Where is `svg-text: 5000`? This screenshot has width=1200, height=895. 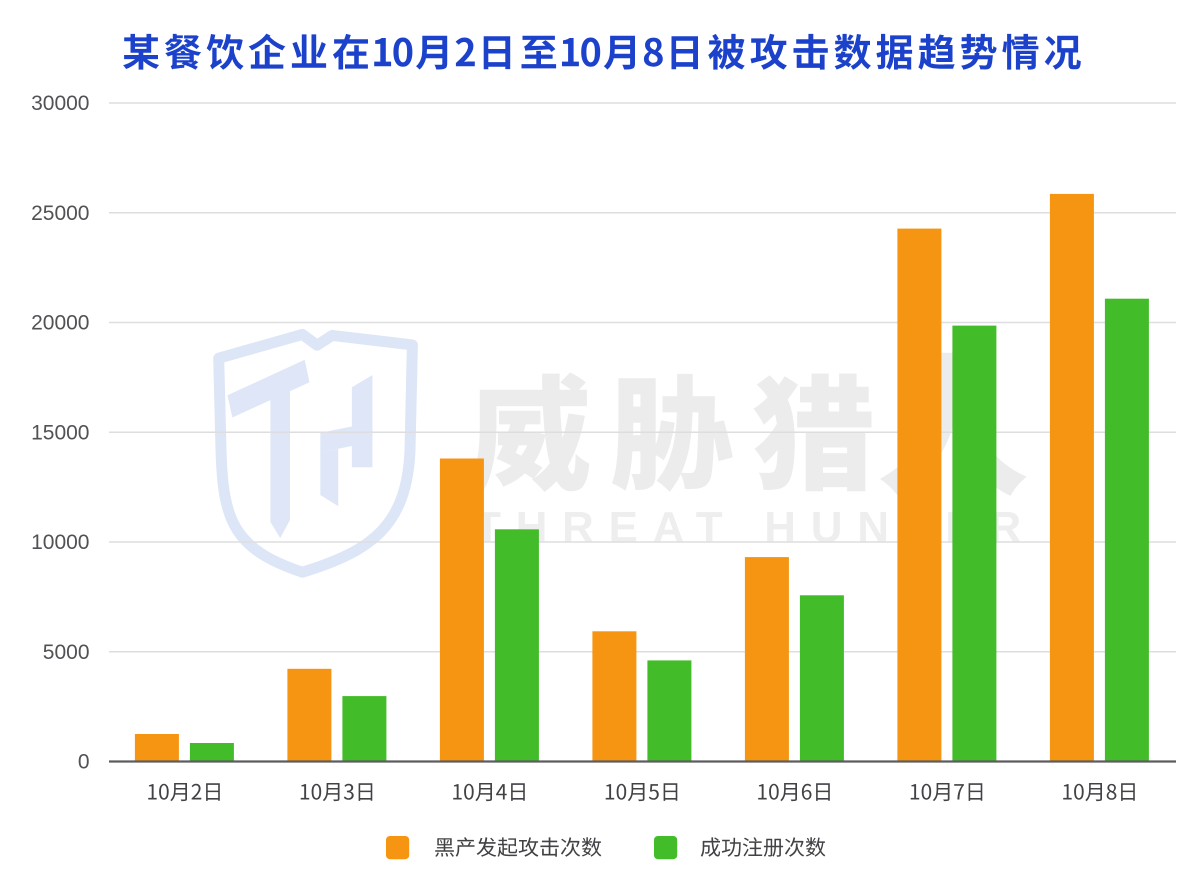
svg-text: 5000 is located at coordinates (66, 652).